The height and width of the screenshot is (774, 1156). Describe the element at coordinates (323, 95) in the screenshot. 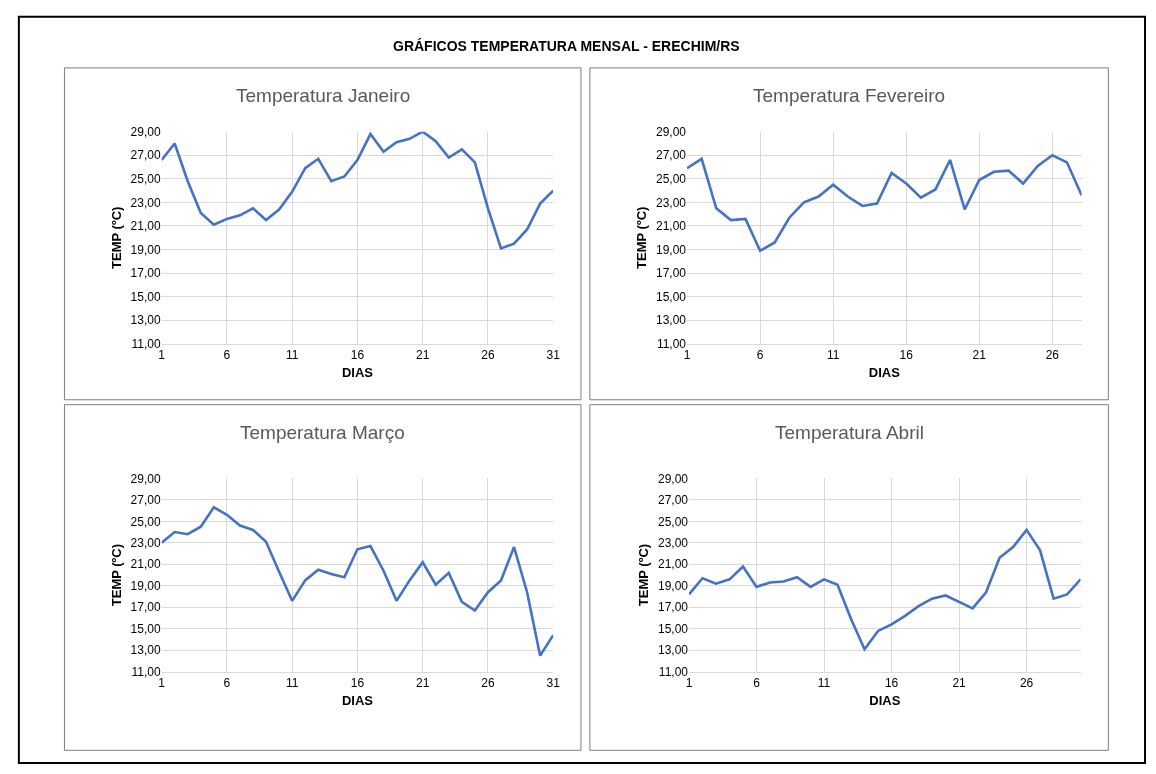

I see `chart-title: Temperatura Janeiro` at that location.